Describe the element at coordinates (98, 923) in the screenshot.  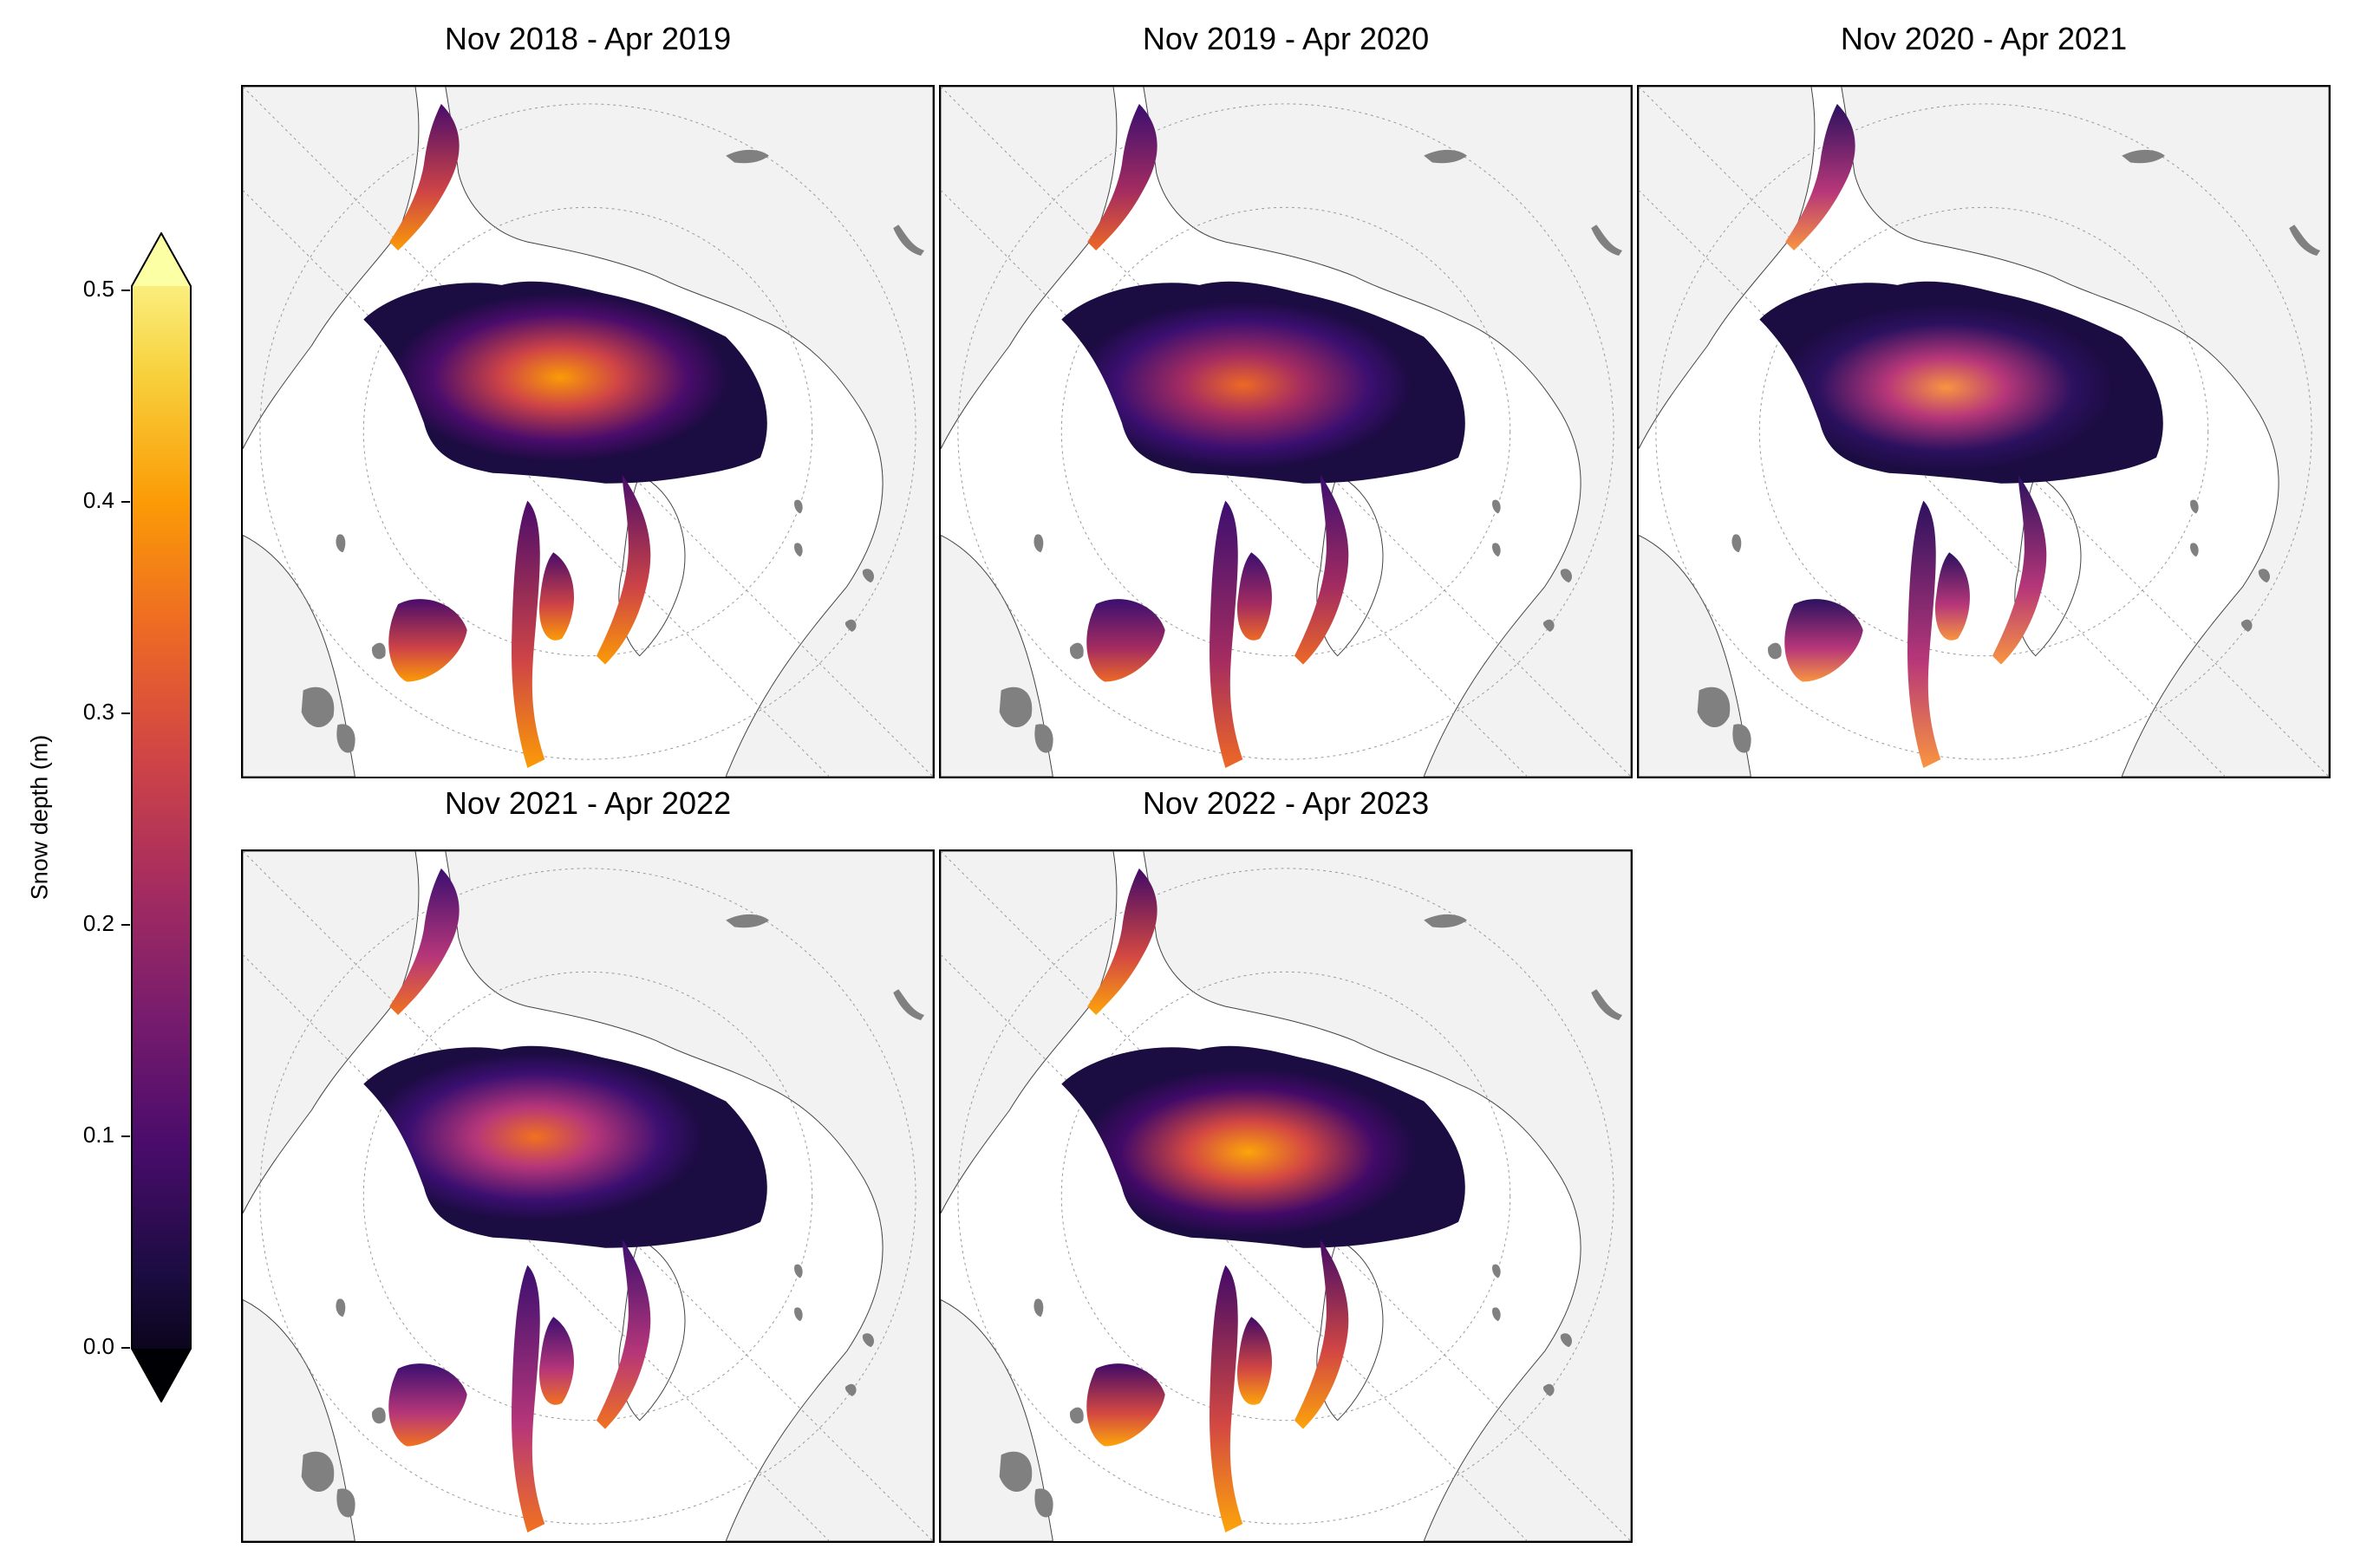
I see `colorbar-tick: 0.2` at that location.